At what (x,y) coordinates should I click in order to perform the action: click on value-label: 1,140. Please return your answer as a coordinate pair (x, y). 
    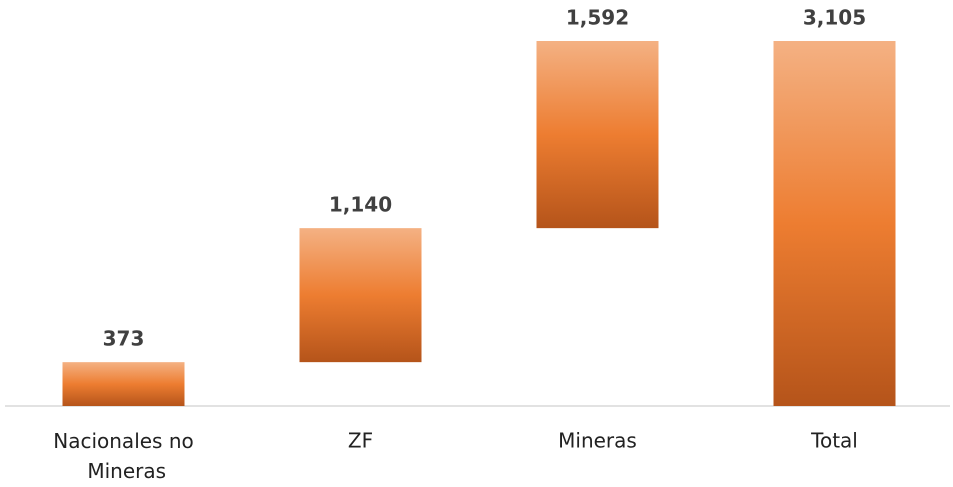
    Looking at the image, I should click on (360, 205).